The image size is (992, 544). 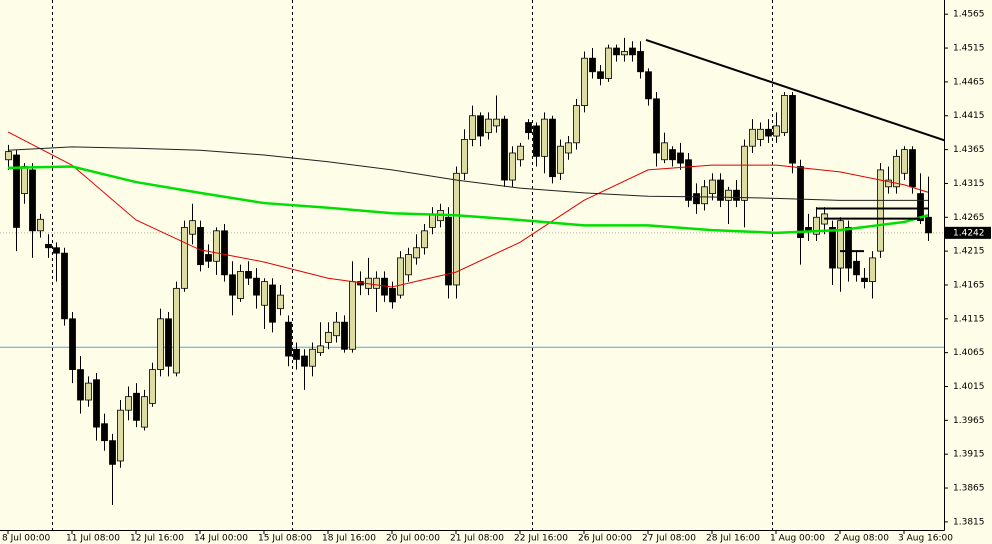 I want to click on x-tick-label: 21 Jul 08:00, so click(x=477, y=539).